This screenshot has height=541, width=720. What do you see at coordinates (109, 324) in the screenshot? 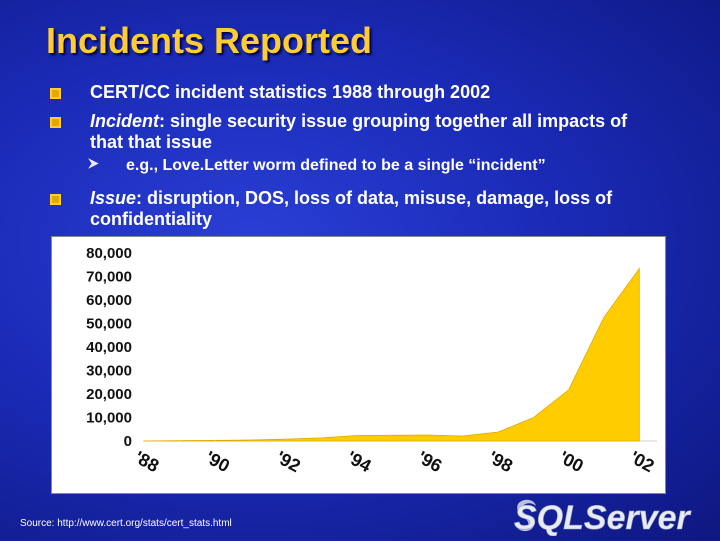
I see `y-tick-label: 50,000` at bounding box center [109, 324].